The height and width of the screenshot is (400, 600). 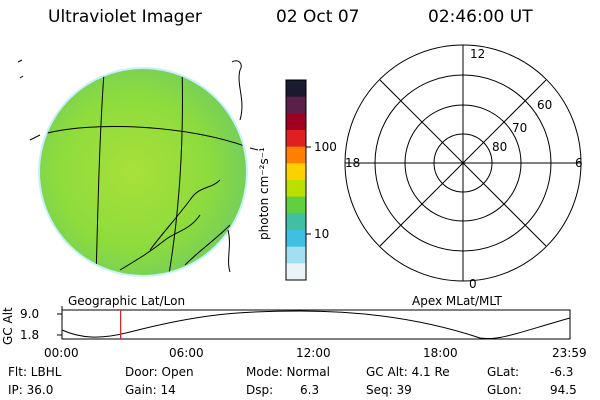 I want to click on lat-grid-line, so click(x=143, y=137).